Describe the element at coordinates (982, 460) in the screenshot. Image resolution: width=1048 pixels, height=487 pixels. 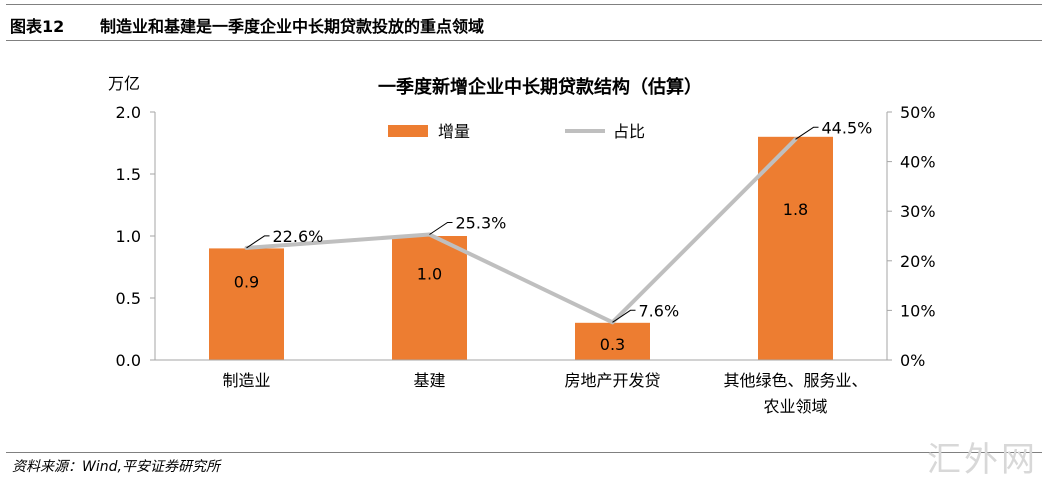
I see `watermark: 汇外网` at that location.